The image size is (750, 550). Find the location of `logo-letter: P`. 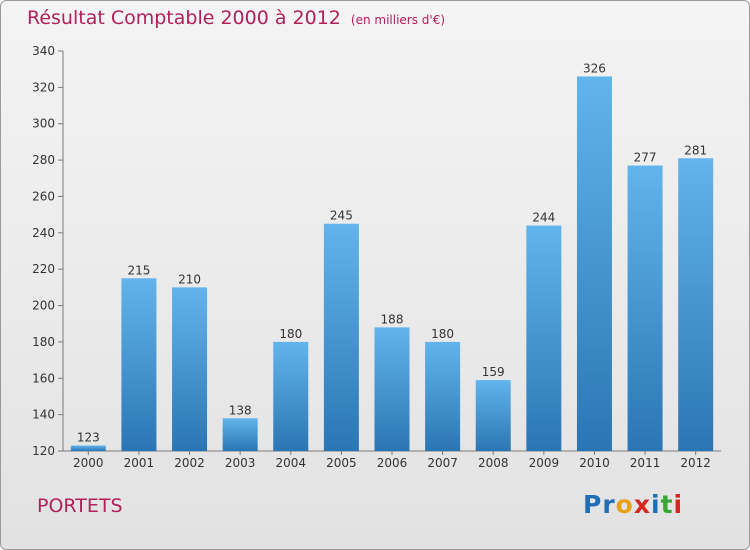

logo-letter: P is located at coordinates (593, 504).